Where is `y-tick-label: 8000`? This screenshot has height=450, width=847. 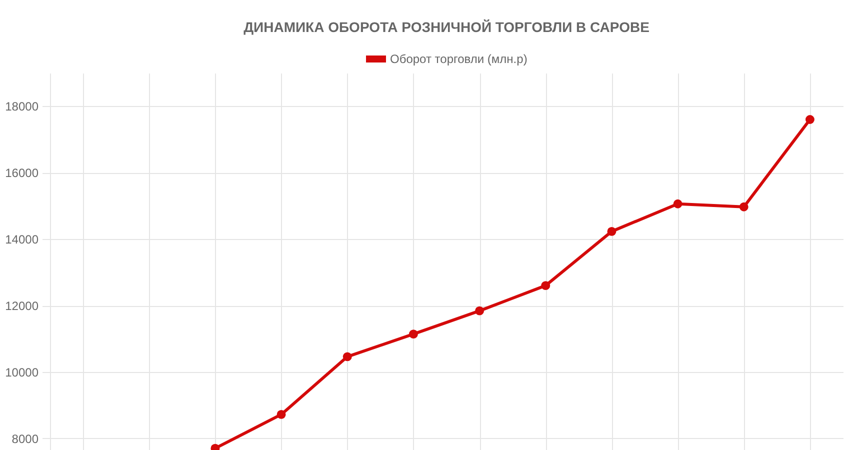 y-tick-label: 8000 is located at coordinates (25, 439).